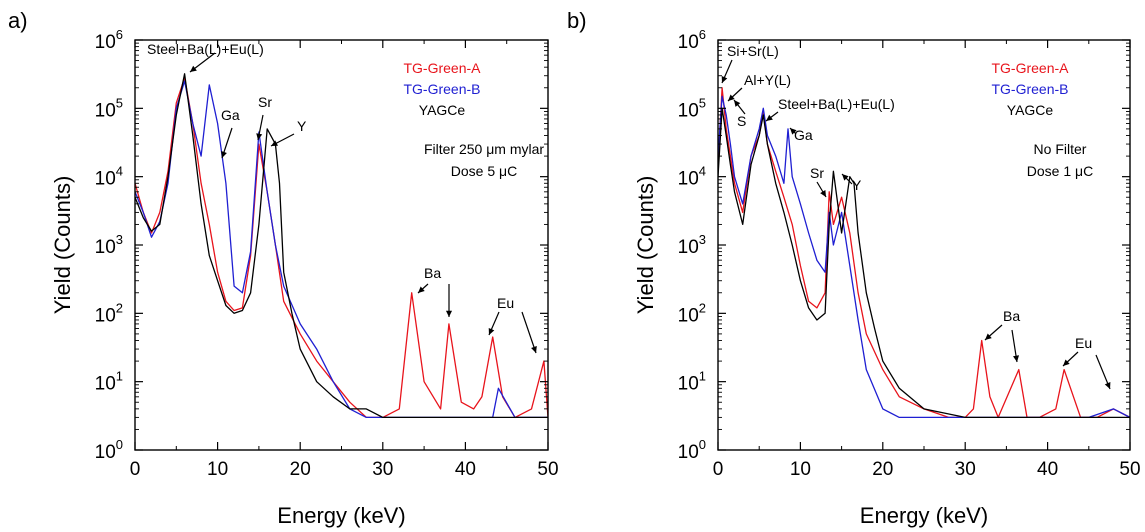  I want to click on condition-text: Dose 5 μC, so click(484, 171).